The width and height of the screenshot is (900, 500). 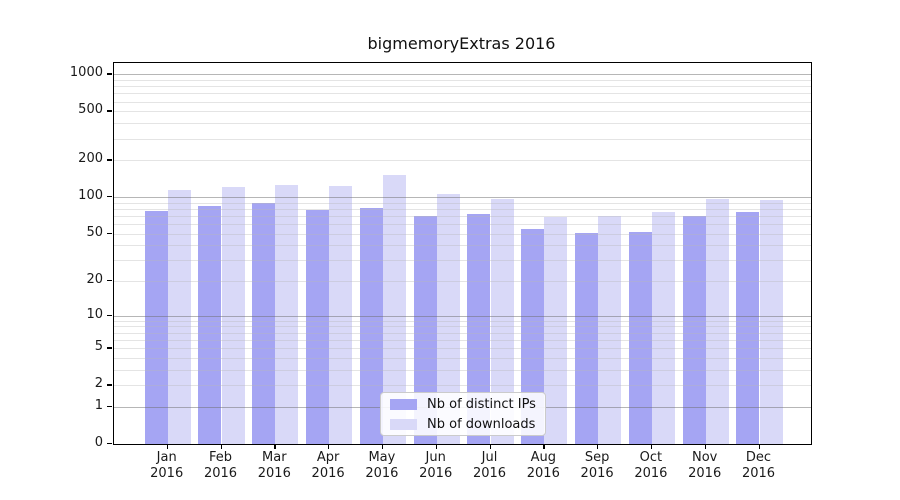 I want to click on legend-item-downloads: Nb of downloads, so click(x=463, y=424).